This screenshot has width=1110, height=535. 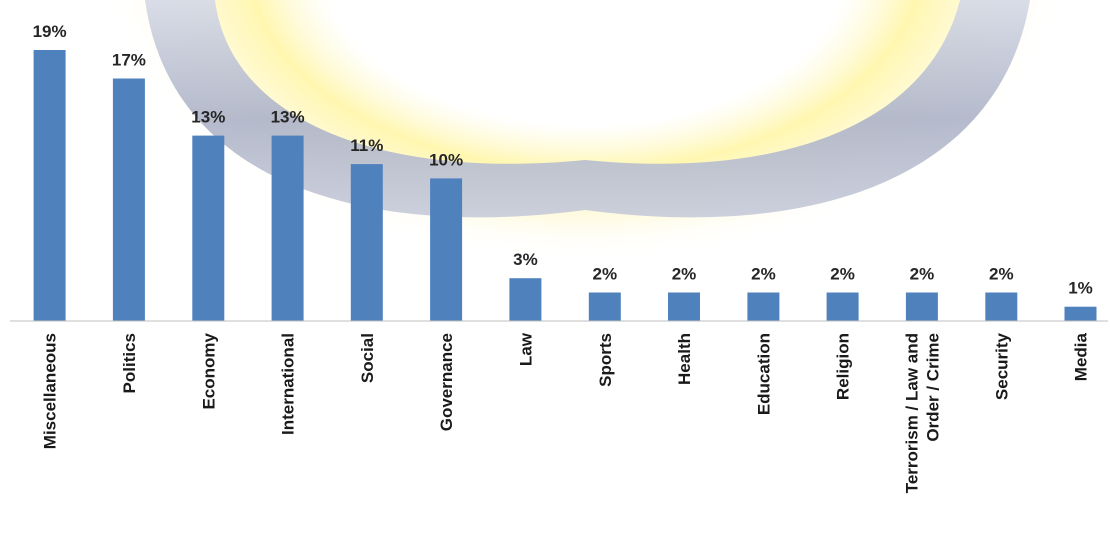 What do you see at coordinates (843, 366) in the screenshot?
I see `category-label: Religion` at bounding box center [843, 366].